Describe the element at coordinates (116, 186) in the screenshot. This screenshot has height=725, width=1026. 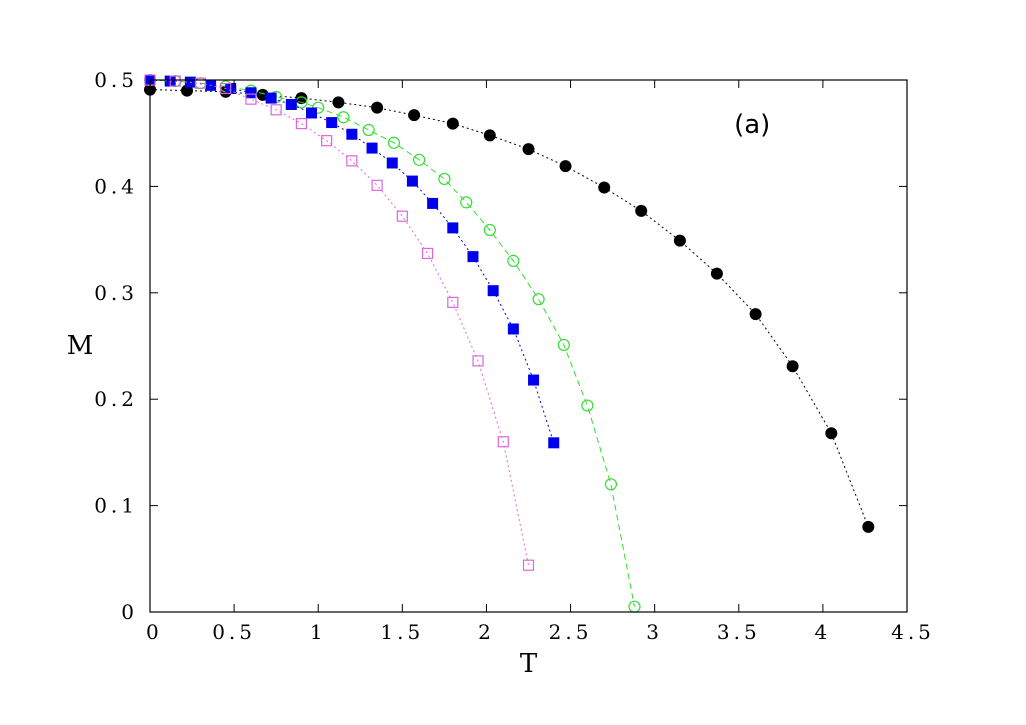
I see `y-tick-label: 0.4` at that location.